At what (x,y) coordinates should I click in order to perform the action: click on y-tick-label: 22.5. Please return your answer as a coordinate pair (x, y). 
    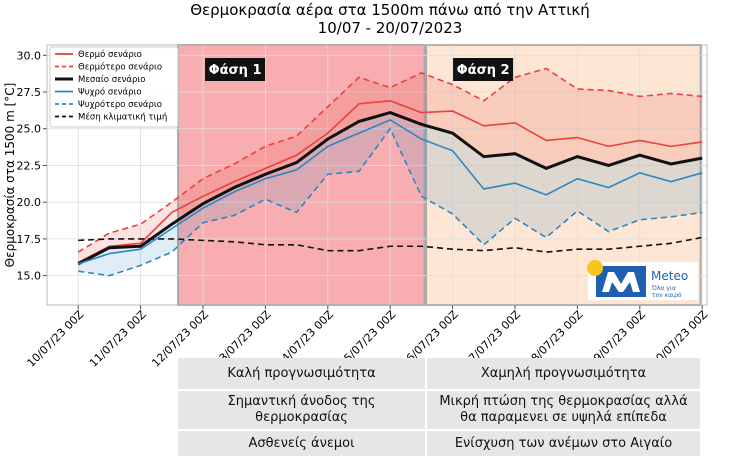
    Looking at the image, I should click on (29, 165).